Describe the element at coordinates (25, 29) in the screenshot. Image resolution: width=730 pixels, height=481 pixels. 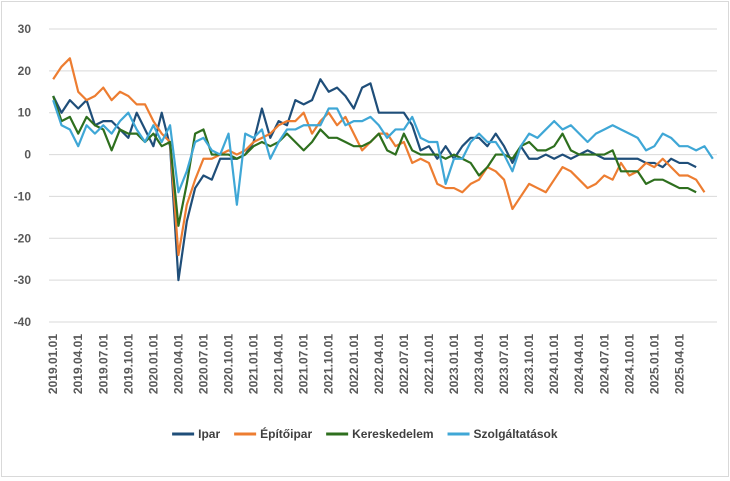
I see `y-tick-label: 30` at that location.